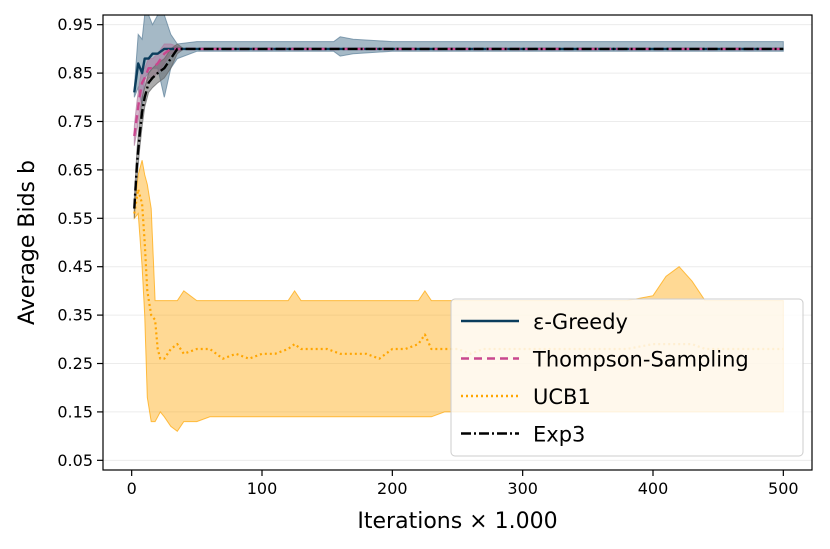 The height and width of the screenshot is (549, 830). What do you see at coordinates (75, 169) in the screenshot?
I see `y-tick-label-6: 0.65` at bounding box center [75, 169].